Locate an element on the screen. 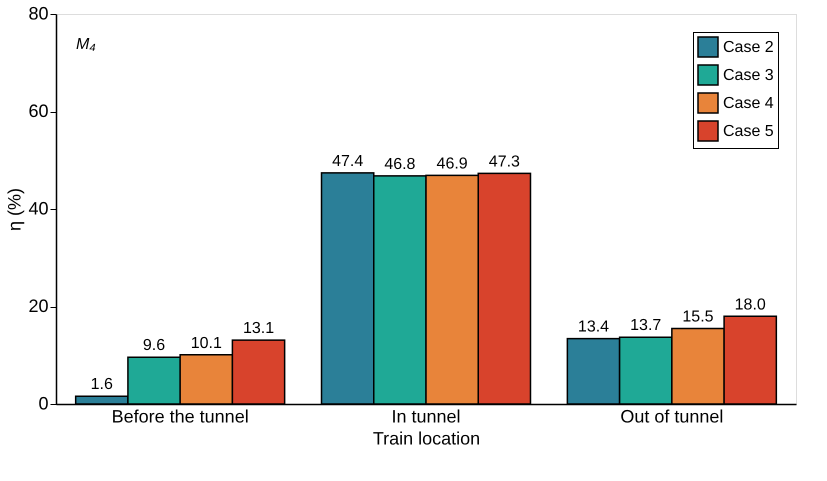 The height and width of the screenshot is (481, 827). x-tick-label: Before the tunnel is located at coordinates (180, 416).